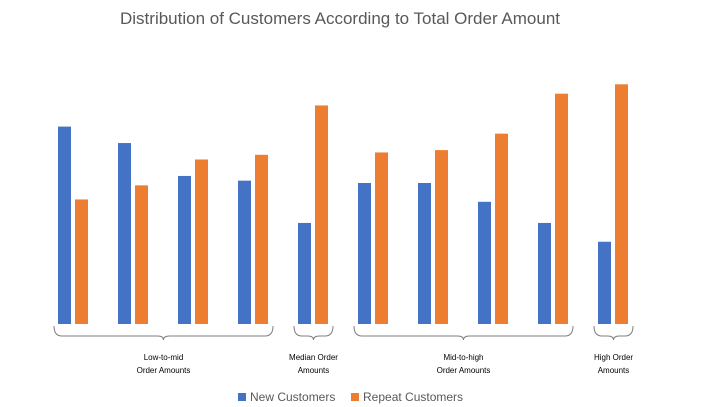 The image size is (705, 407). Describe the element at coordinates (242, 397) in the screenshot. I see `legend-swatch-new-customers` at that location.